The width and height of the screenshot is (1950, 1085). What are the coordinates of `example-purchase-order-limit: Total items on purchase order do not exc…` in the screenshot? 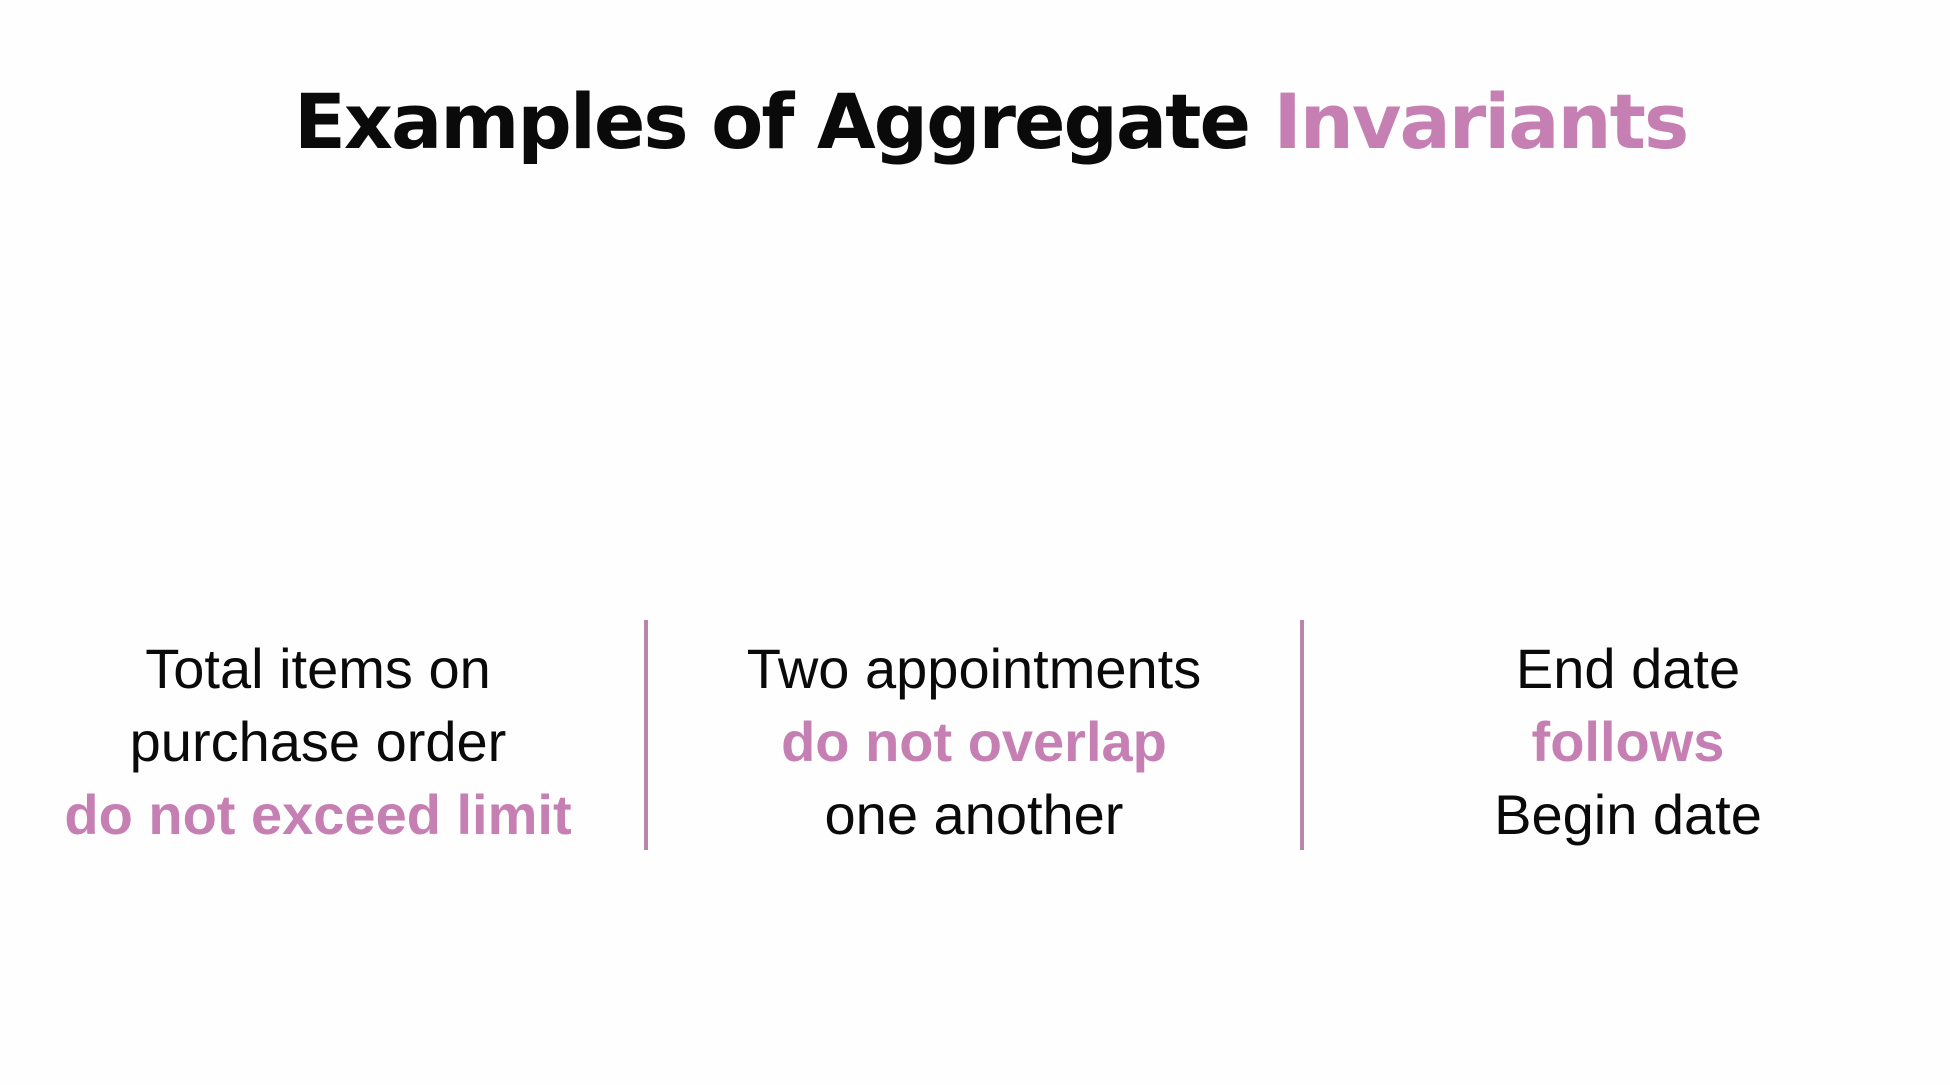 It's located at (318, 741).